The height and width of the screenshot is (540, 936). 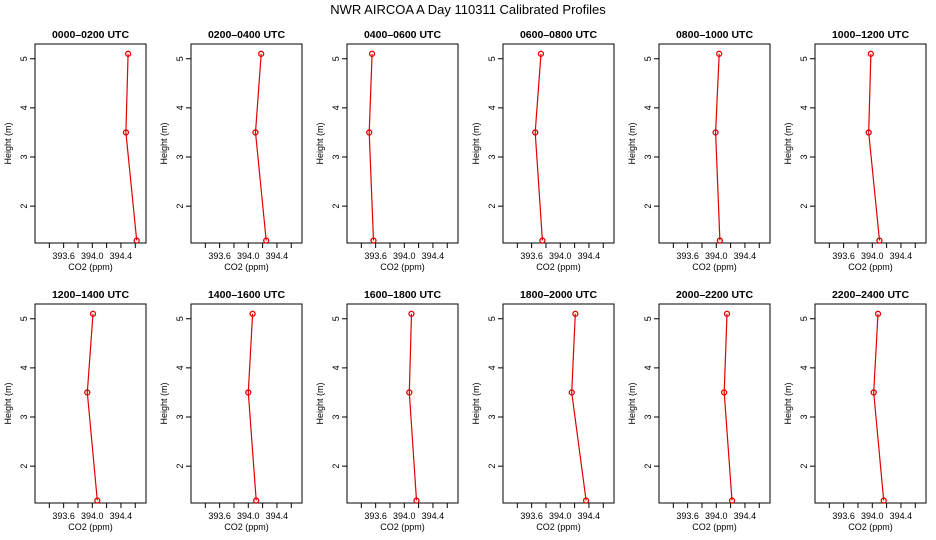 I want to click on panel-title: 1000–1200 UTC, so click(x=870, y=35).